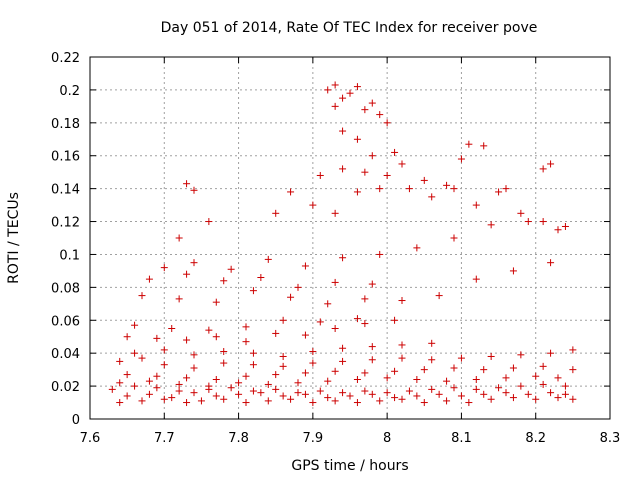 This screenshot has width=640, height=480. I want to click on y-axis-label: ROTI / TECUs, so click(14, 238).